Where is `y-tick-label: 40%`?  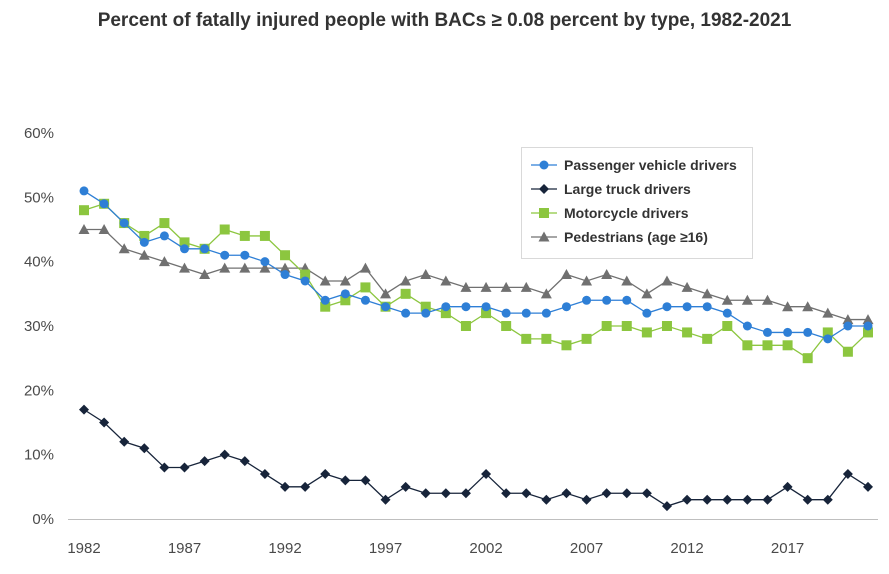
y-tick-label: 40% is located at coordinates (39, 262).